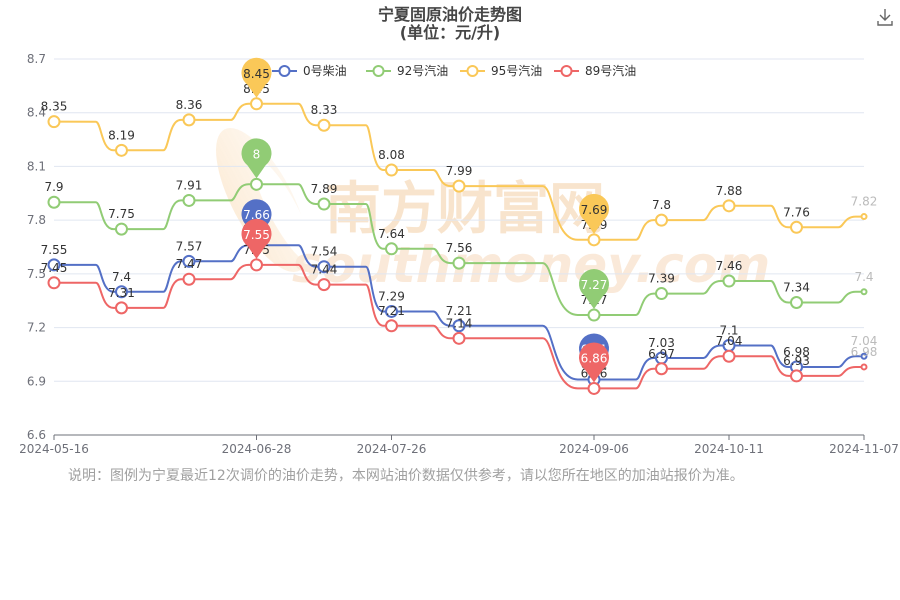  I want to click on download-button, so click(885, 17).